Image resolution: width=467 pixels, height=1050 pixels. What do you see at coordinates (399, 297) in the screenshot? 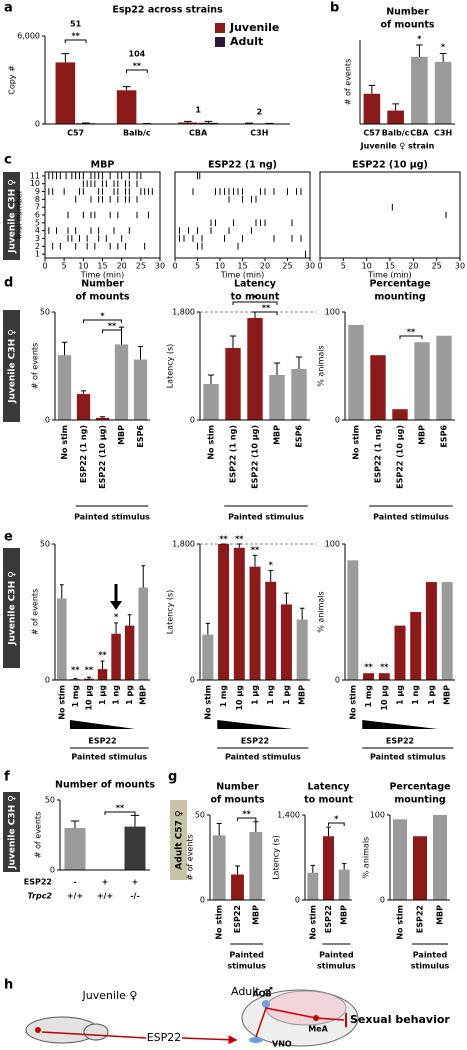
I see `chart-title: mounting` at bounding box center [399, 297].